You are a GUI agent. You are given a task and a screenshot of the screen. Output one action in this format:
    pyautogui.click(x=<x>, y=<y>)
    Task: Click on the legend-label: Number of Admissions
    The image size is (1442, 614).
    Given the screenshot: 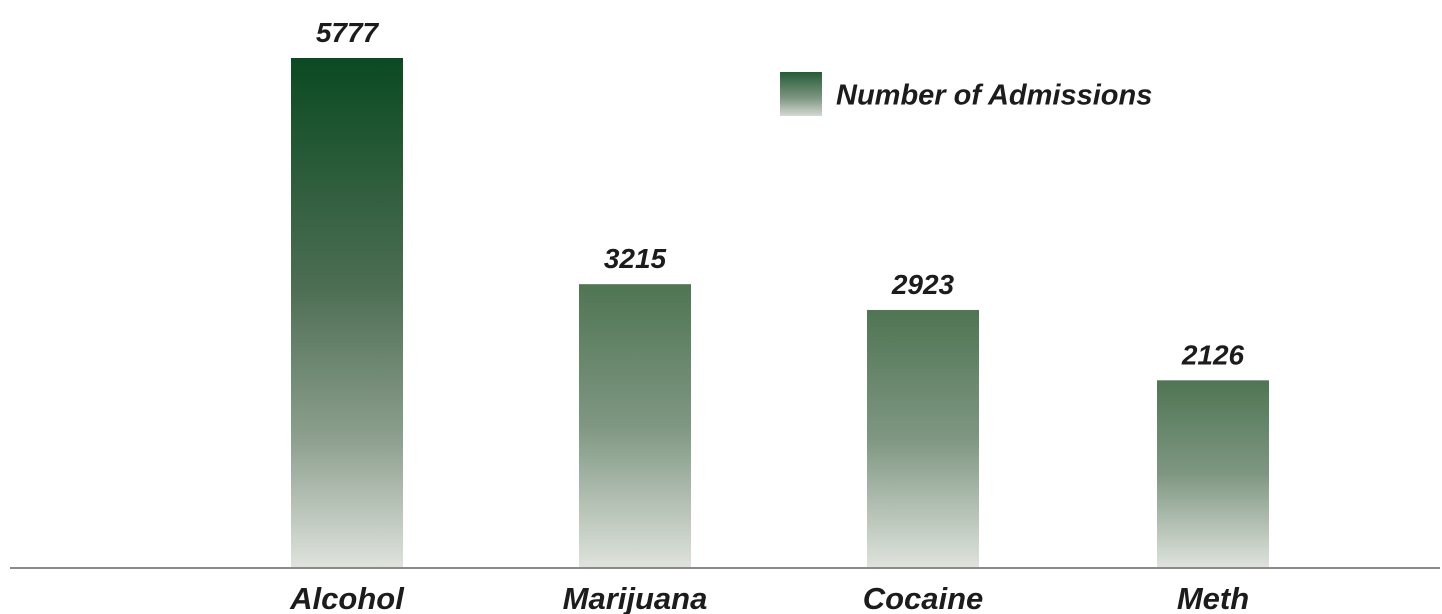 What is the action you would take?
    pyautogui.click(x=994, y=96)
    